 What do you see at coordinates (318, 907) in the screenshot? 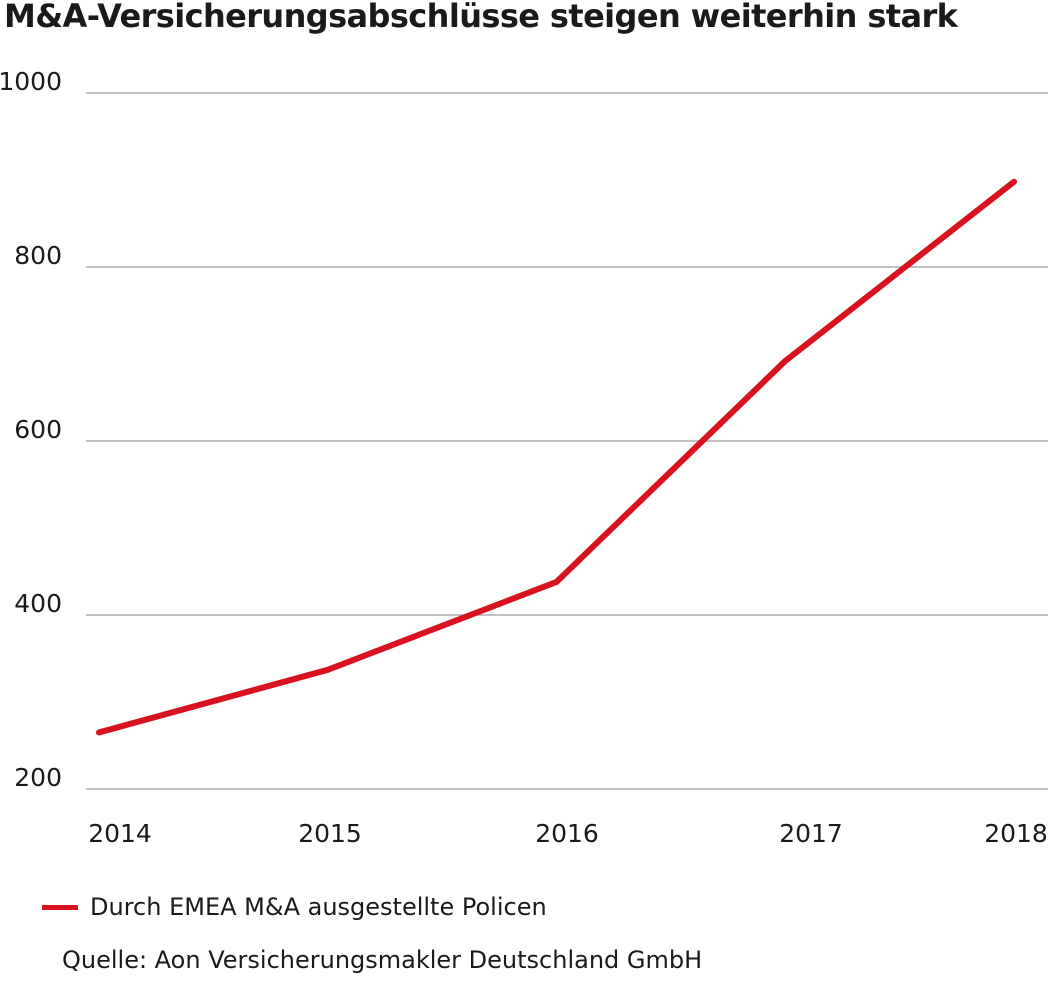
I see `legend-label: Durch EMEA M&A ausgestellte Policen` at bounding box center [318, 907].